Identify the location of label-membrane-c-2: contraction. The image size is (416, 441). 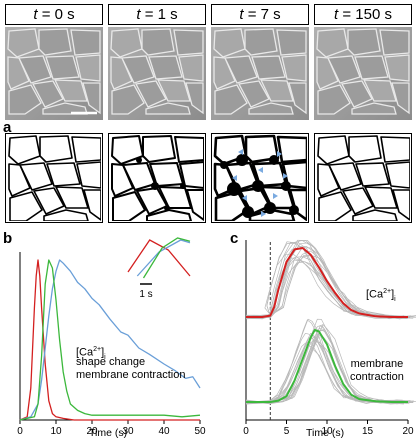
(377, 377).